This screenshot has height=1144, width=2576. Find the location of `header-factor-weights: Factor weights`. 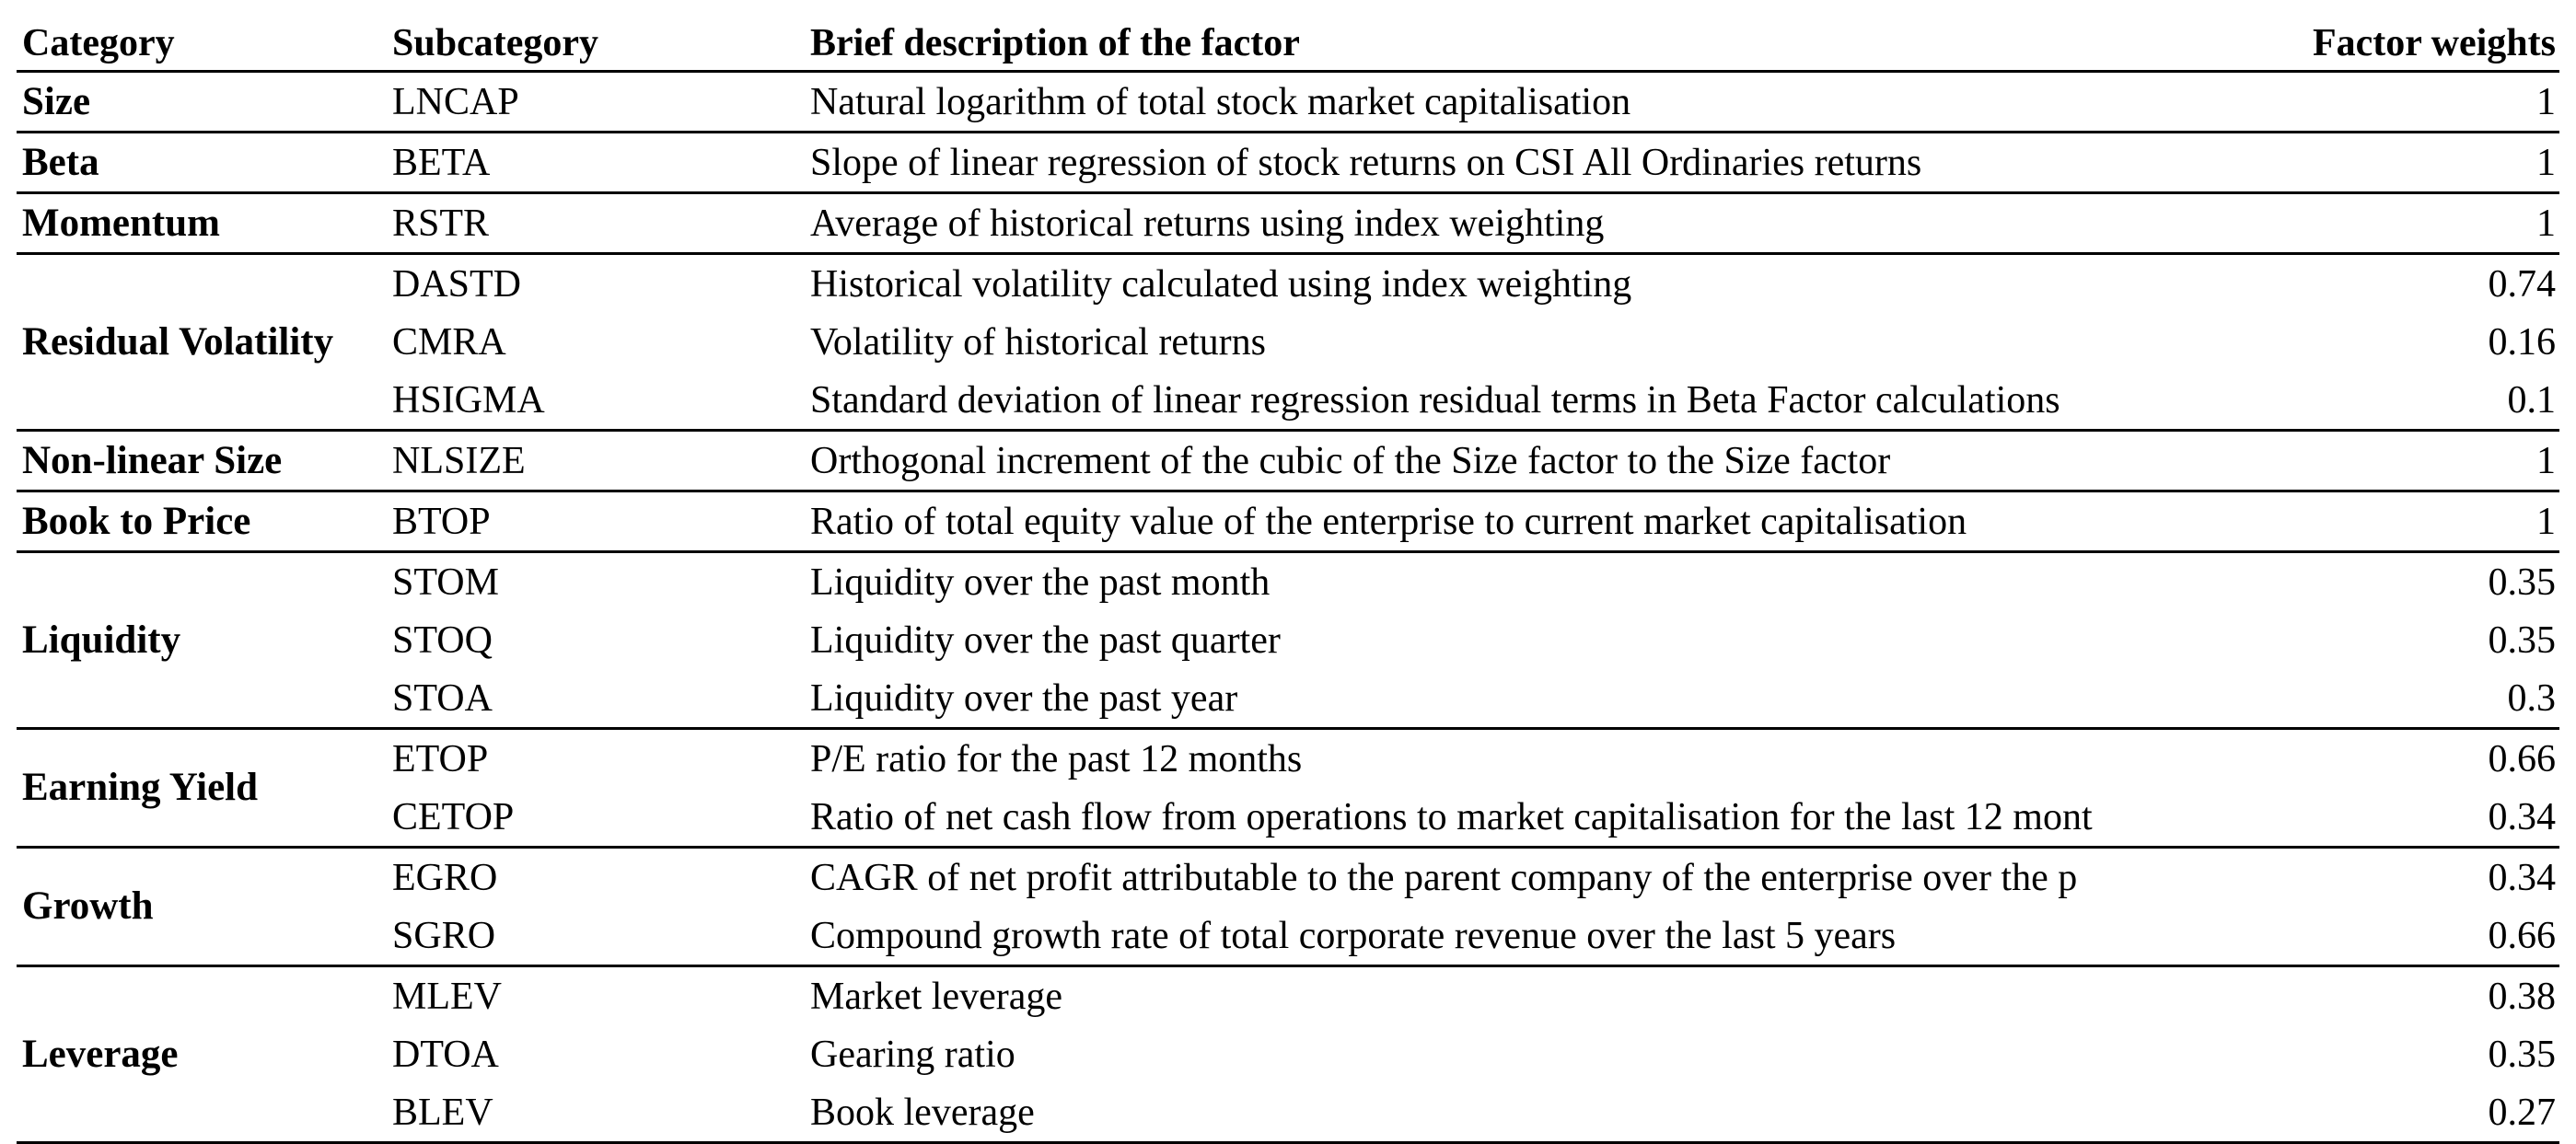

header-factor-weights: Factor weights is located at coordinates (2418, 45).